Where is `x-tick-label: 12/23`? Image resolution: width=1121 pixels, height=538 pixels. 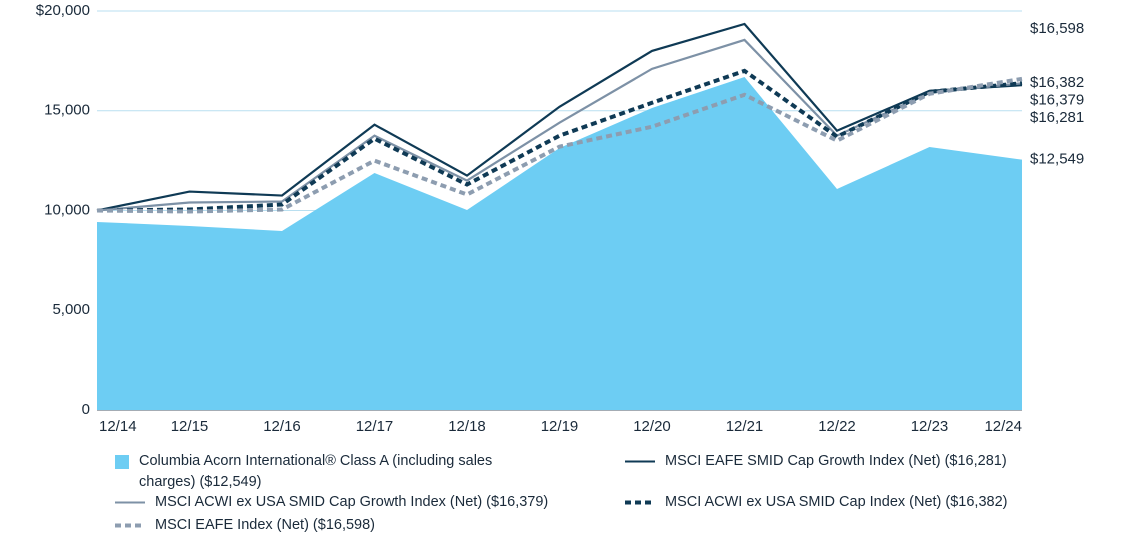
x-tick-label: 12/23 is located at coordinates (930, 426).